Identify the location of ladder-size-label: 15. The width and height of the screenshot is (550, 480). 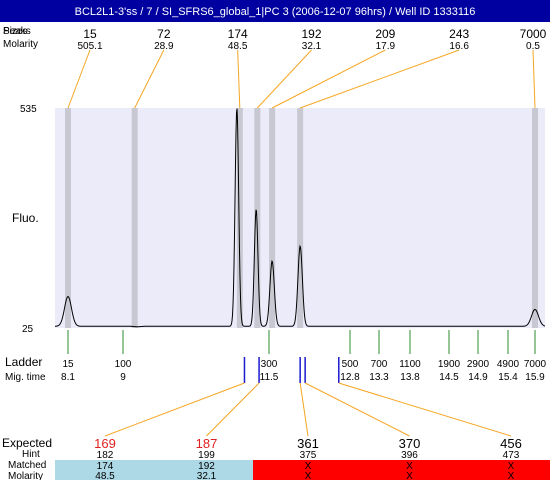
(68, 364).